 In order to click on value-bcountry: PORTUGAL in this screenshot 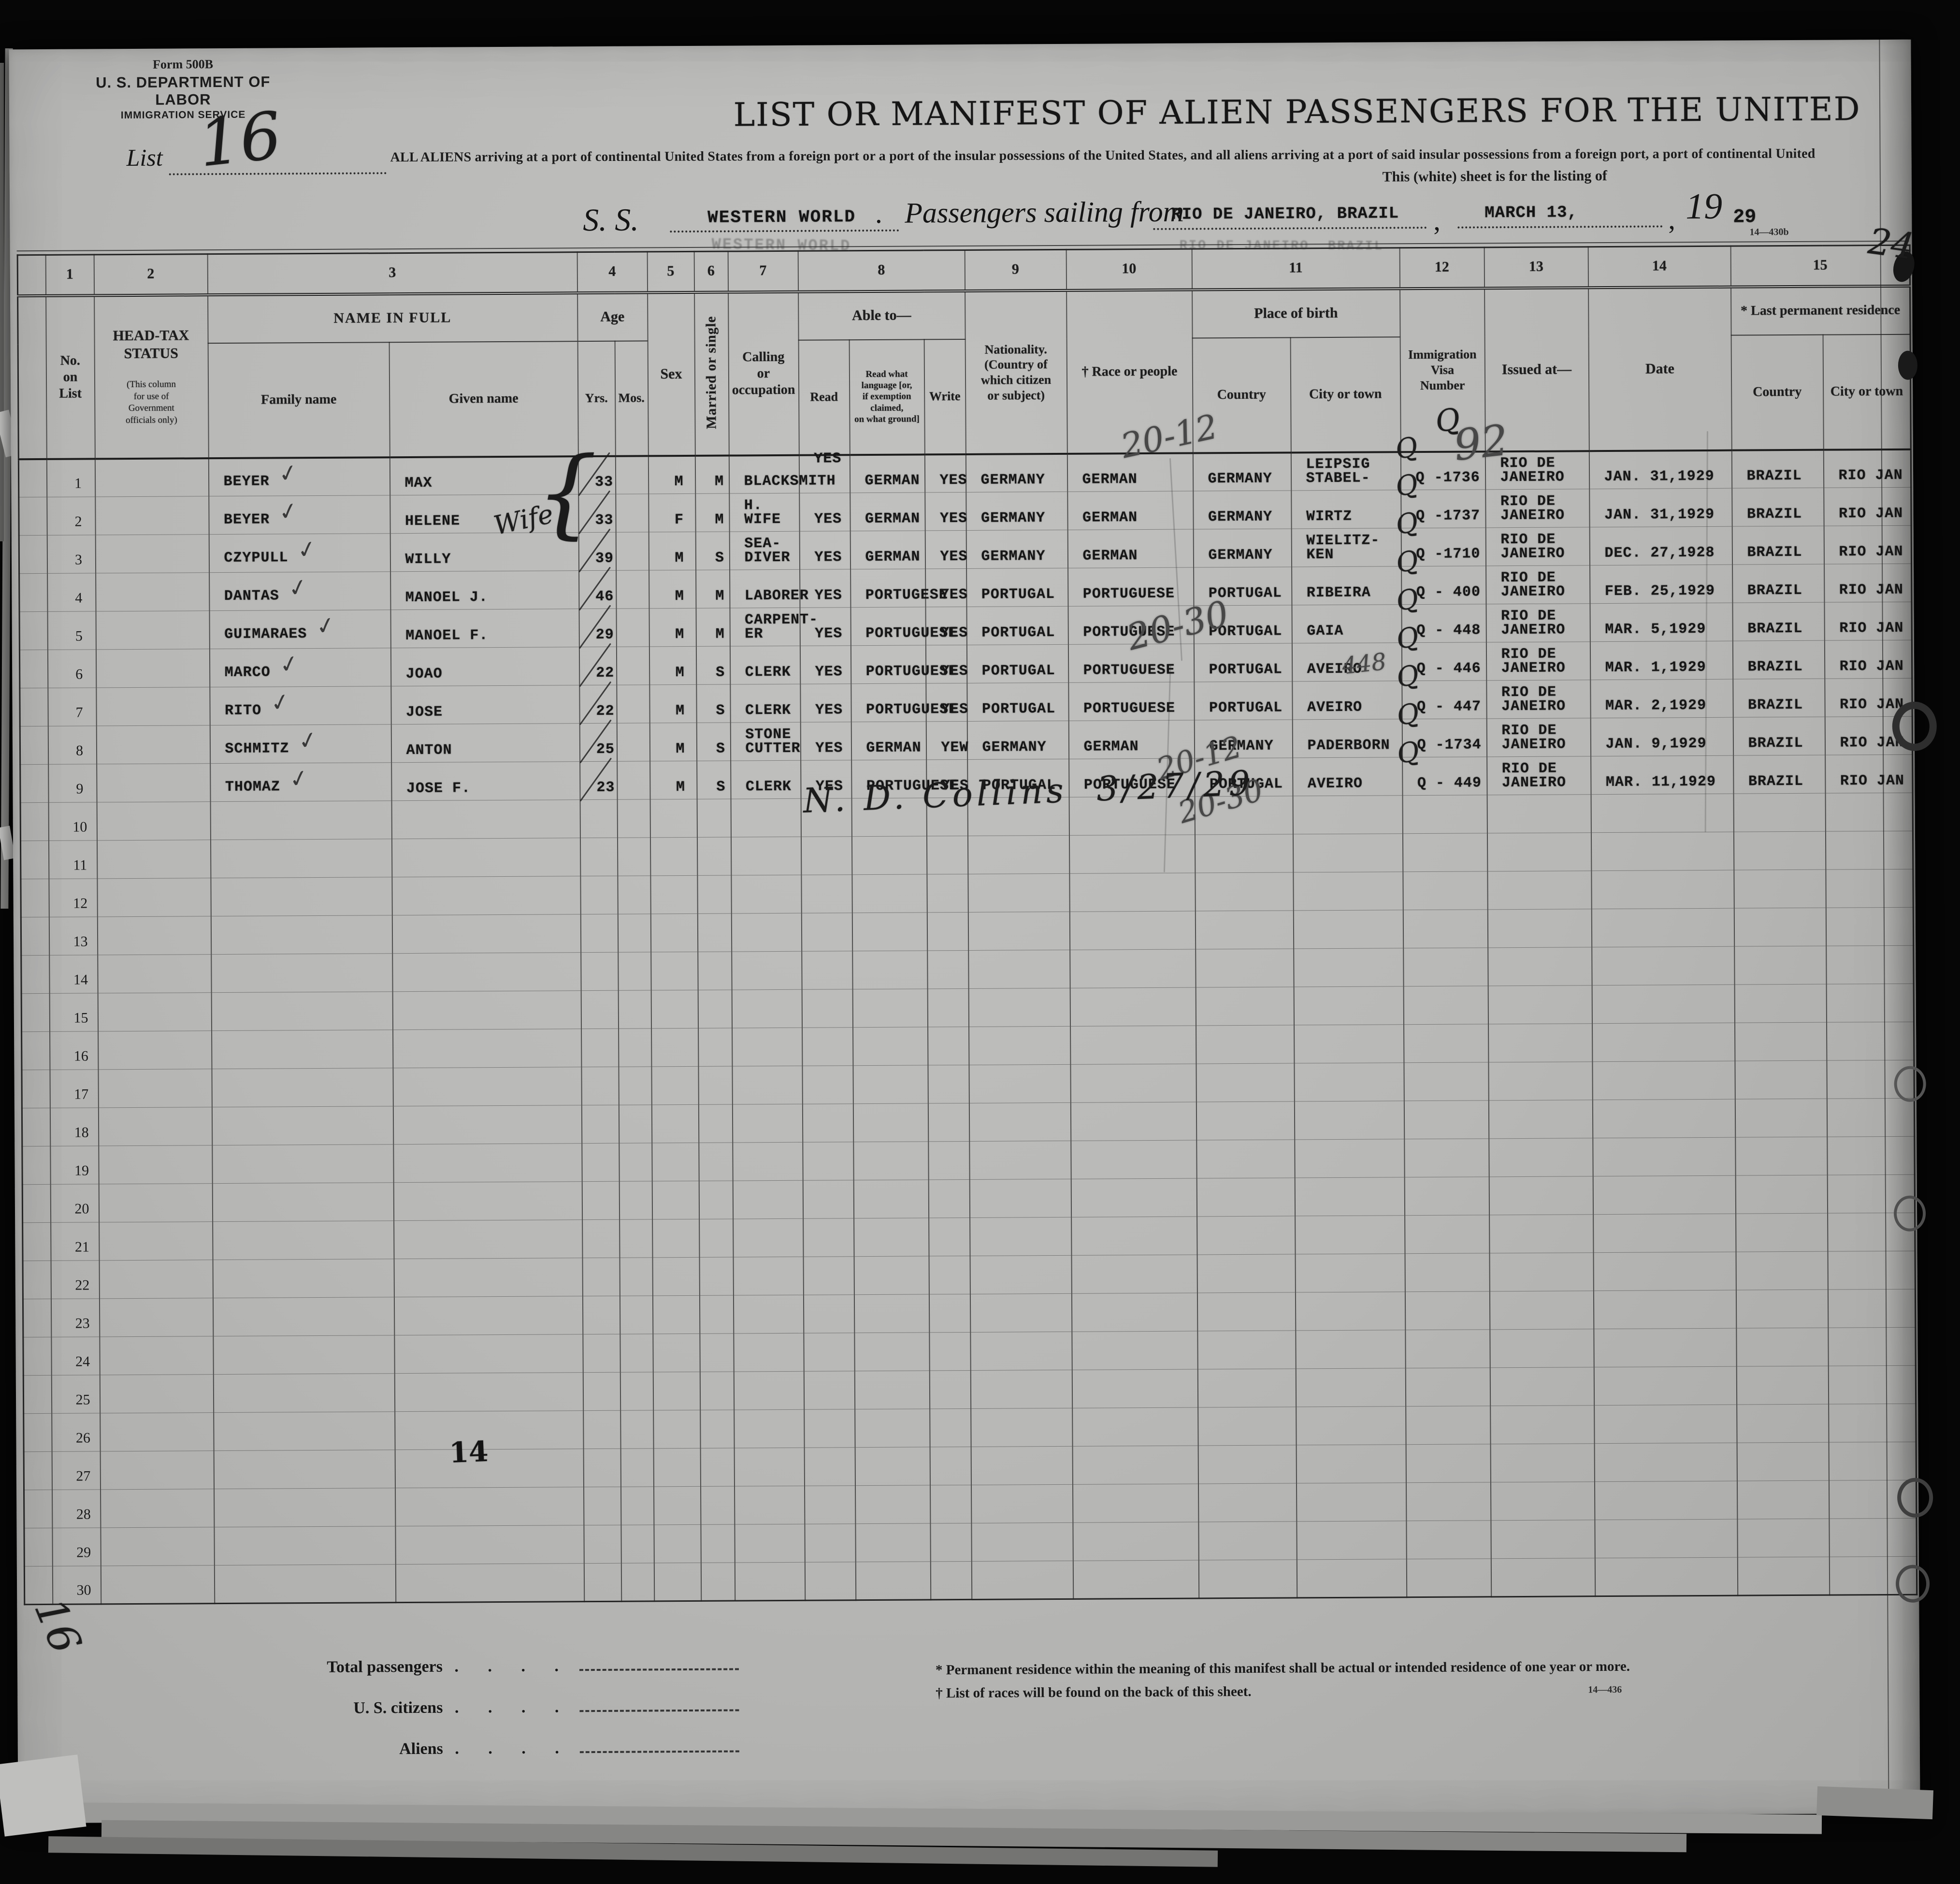, I will do `click(1246, 707)`.